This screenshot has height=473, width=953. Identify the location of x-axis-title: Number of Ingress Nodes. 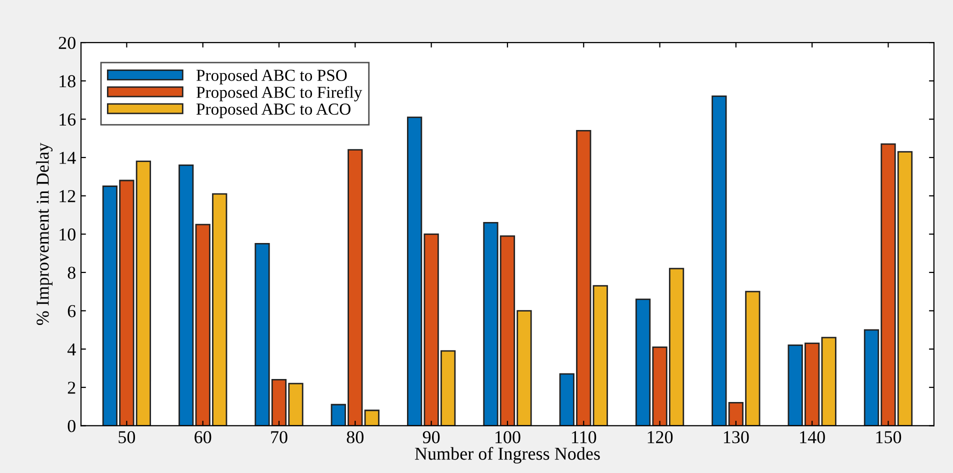
(507, 455).